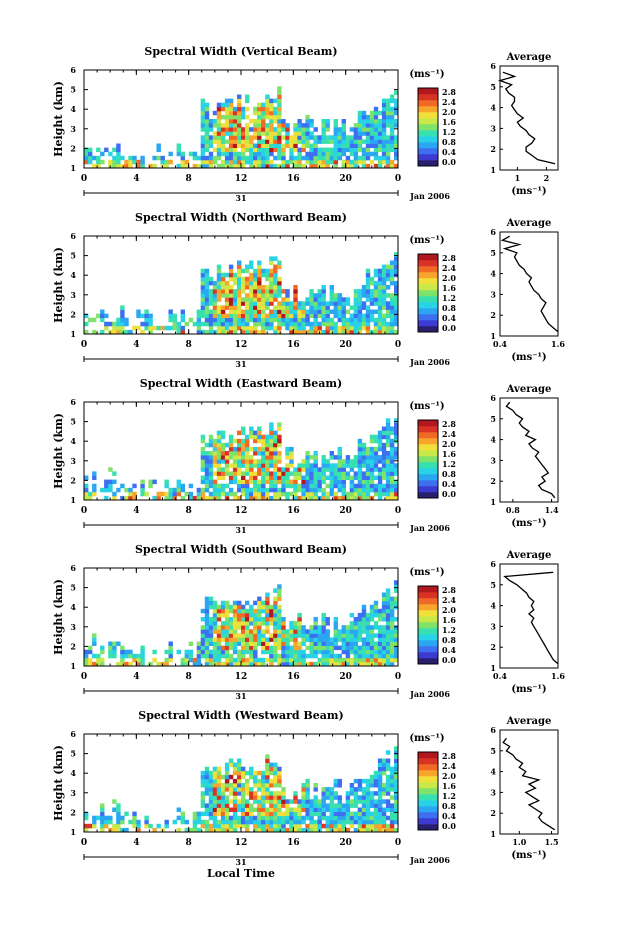 The image size is (618, 929). What do you see at coordinates (493, 108) in the screenshot?
I see `avg-y-tick-label: 4` at bounding box center [493, 108].